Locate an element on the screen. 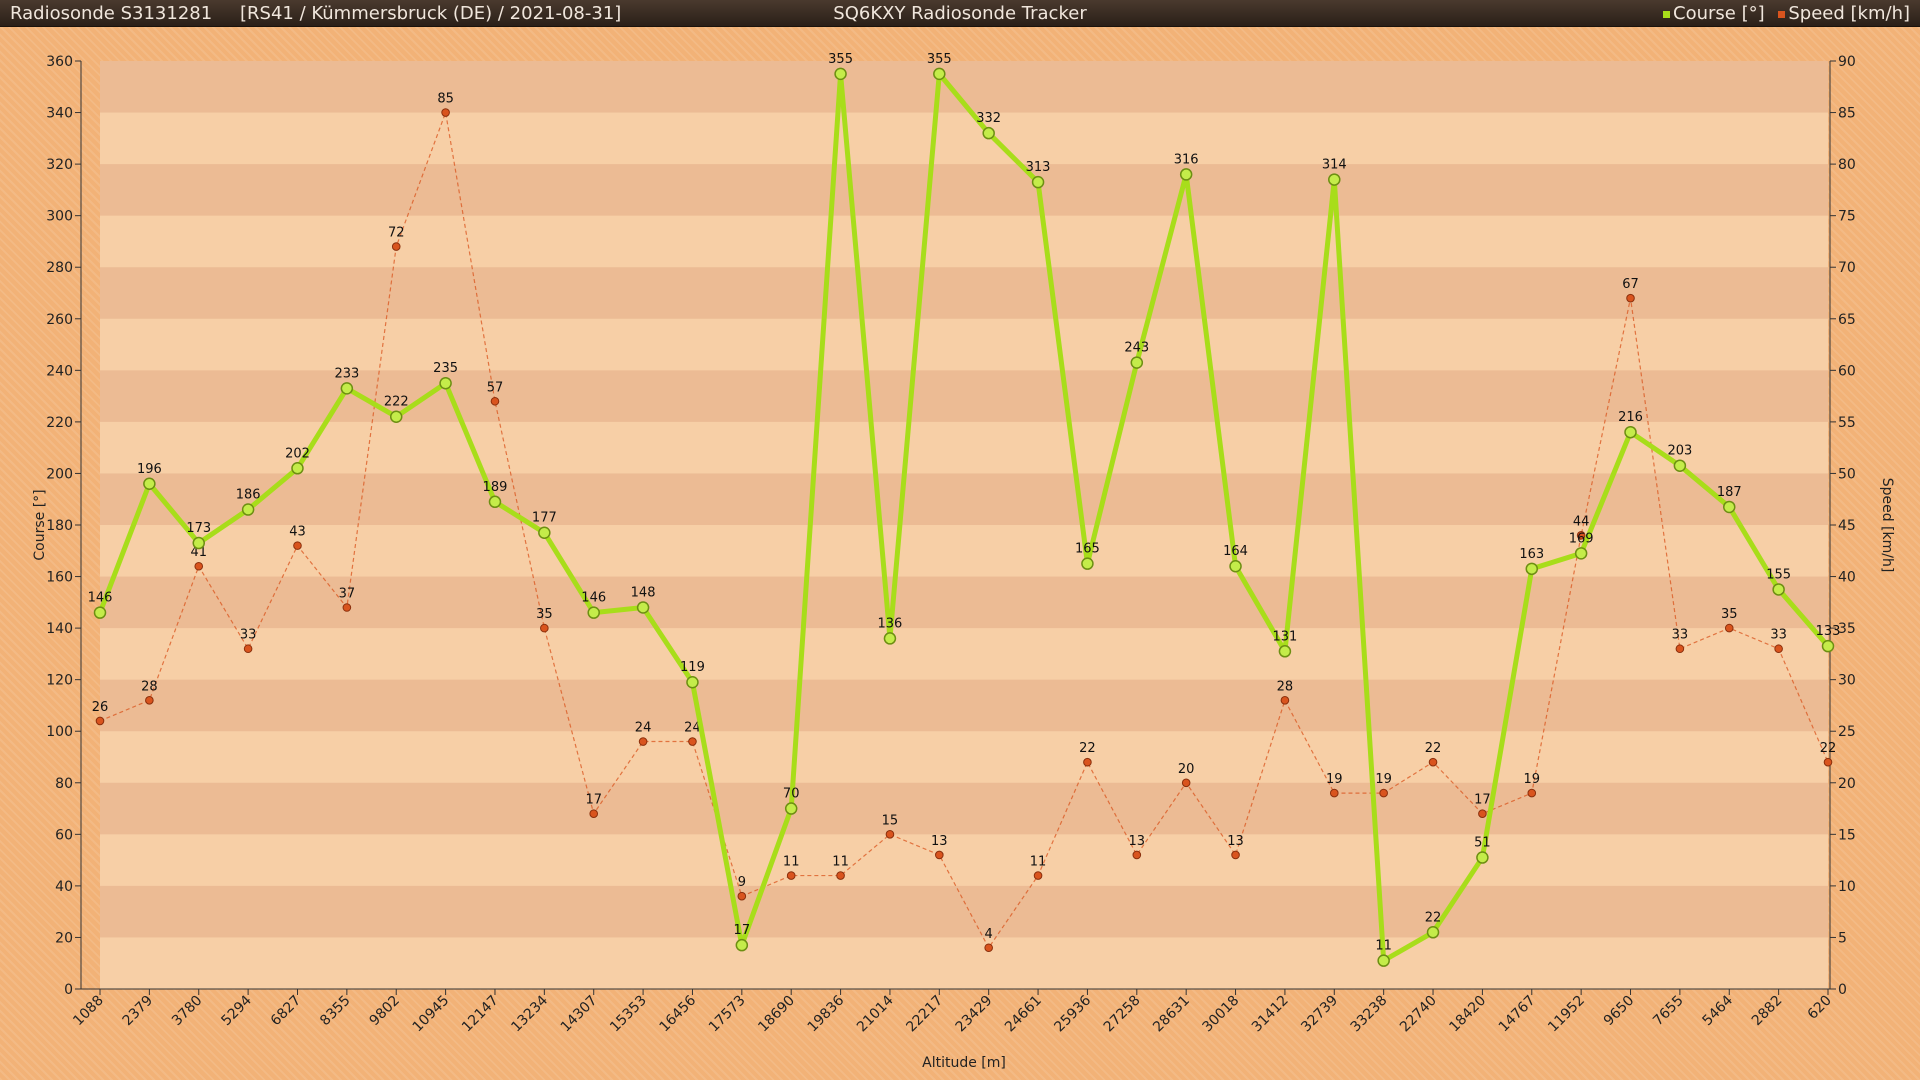 The width and height of the screenshot is (1920, 1080). x-tick-label: 31412 is located at coordinates (1270, 1014).